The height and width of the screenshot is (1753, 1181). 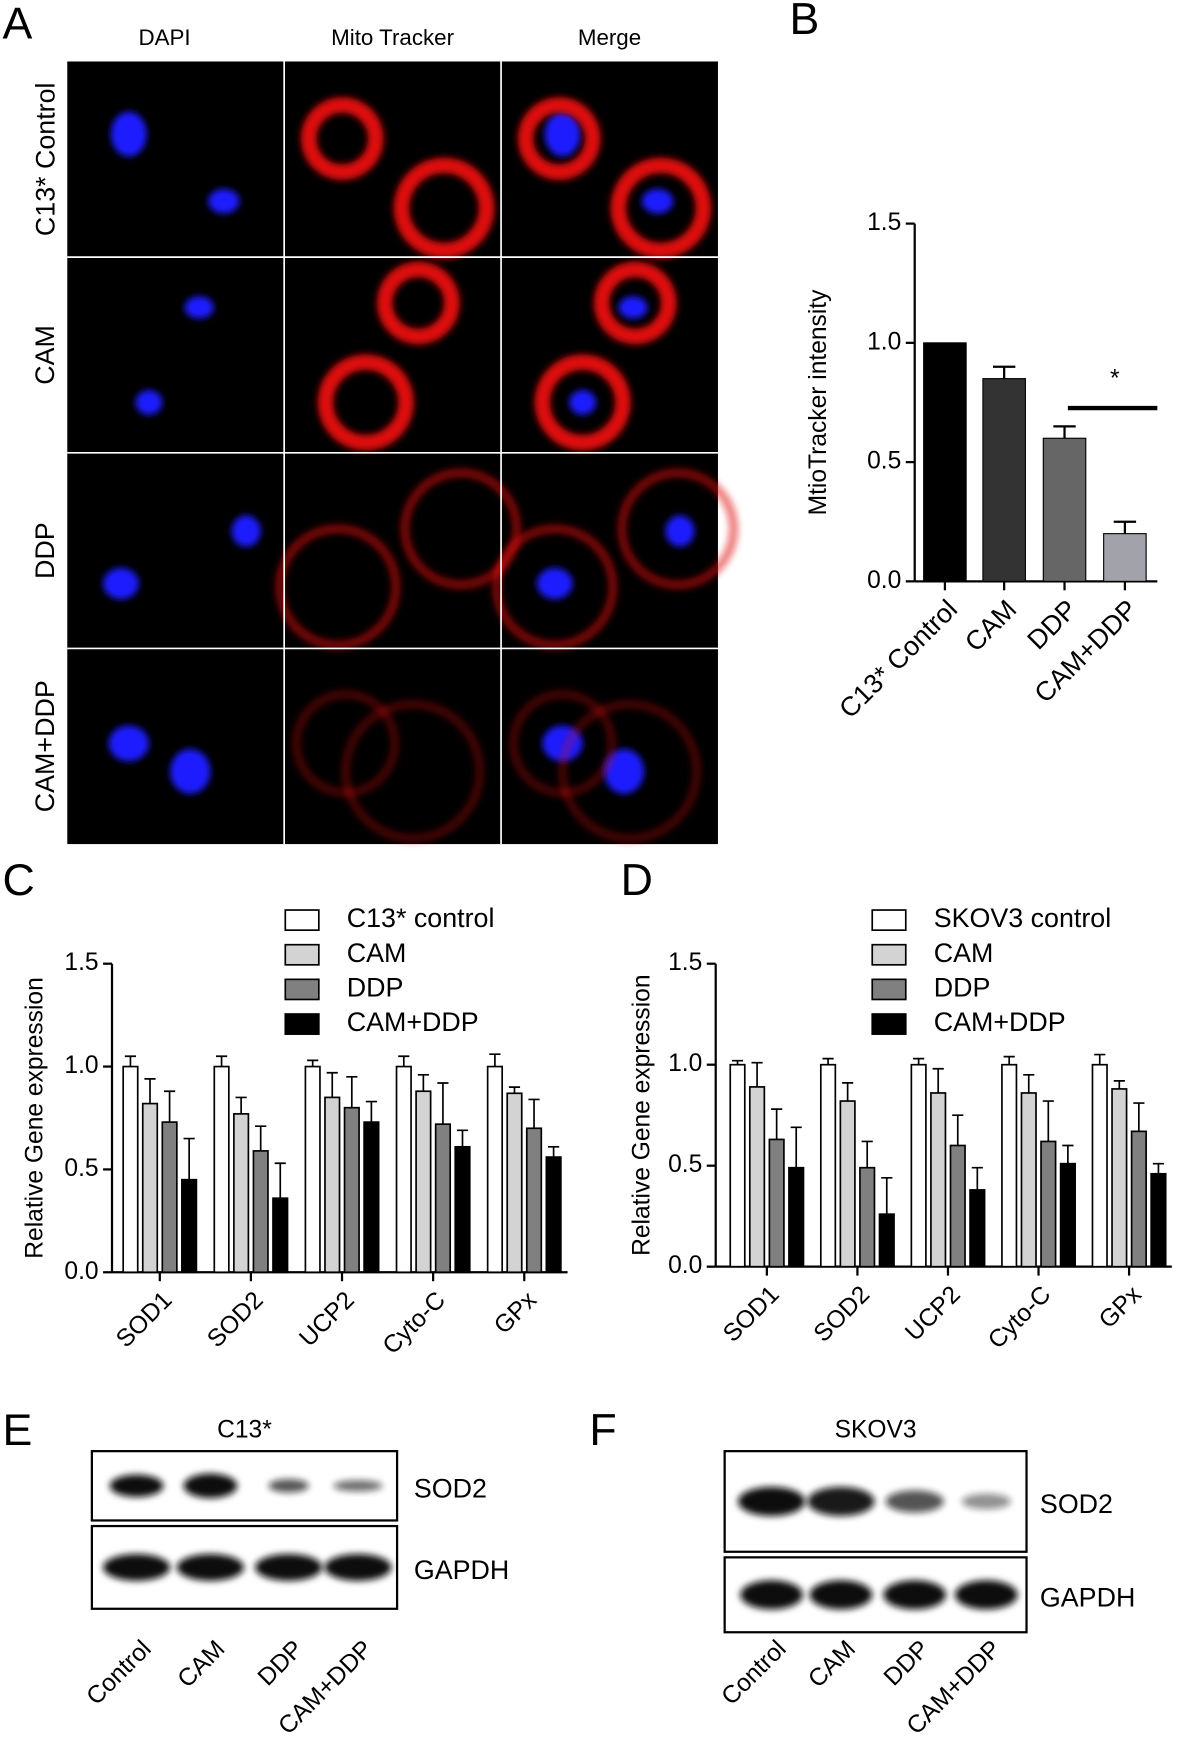 I want to click on x-tick-label: GPx, so click(x=1120, y=1307).